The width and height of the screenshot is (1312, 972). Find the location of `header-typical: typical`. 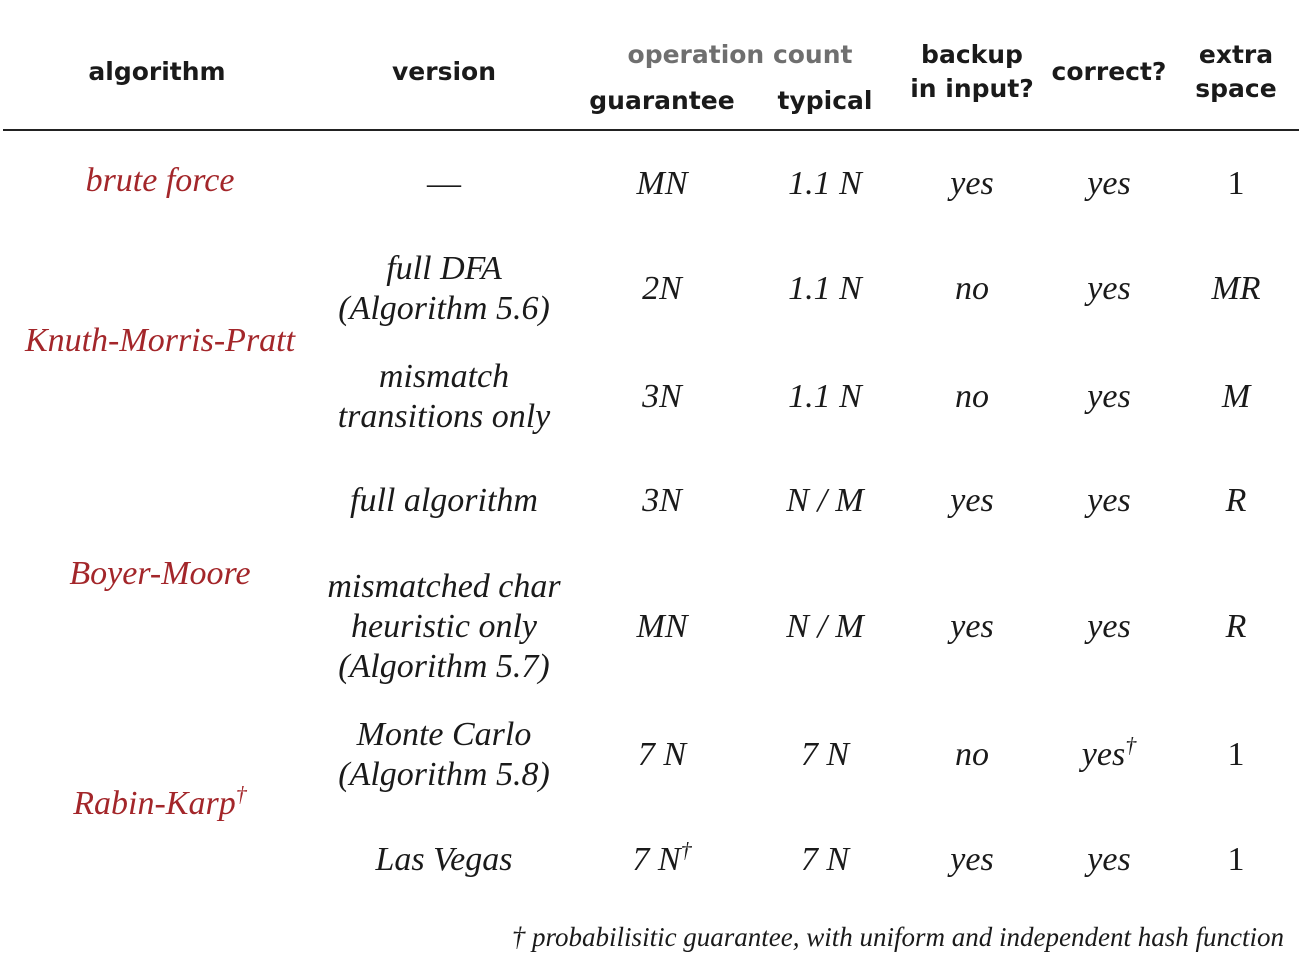

header-typical: typical is located at coordinates (825, 100).